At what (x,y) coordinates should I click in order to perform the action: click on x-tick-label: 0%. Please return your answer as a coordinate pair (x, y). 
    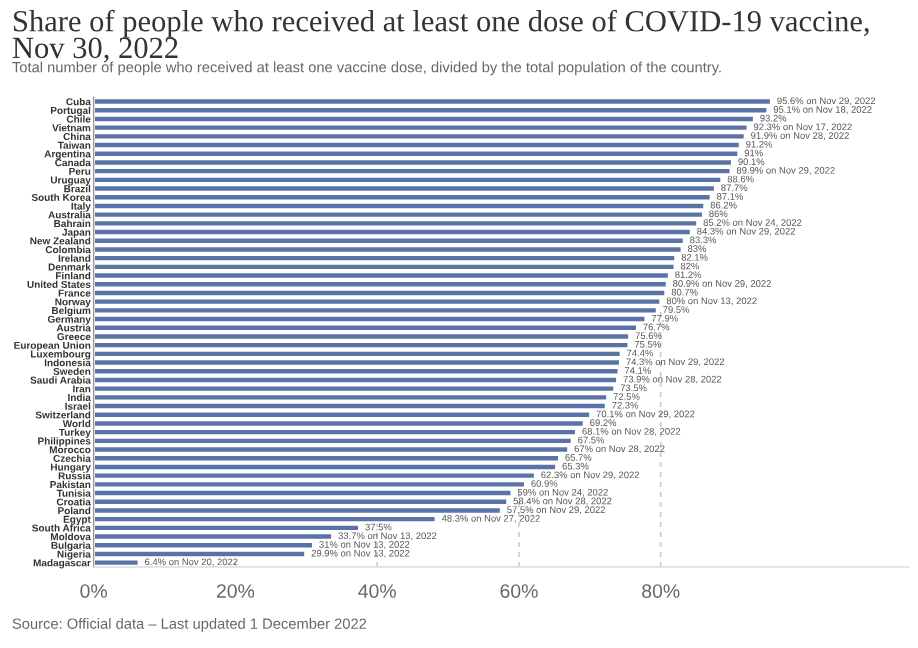
    Looking at the image, I should click on (93, 591).